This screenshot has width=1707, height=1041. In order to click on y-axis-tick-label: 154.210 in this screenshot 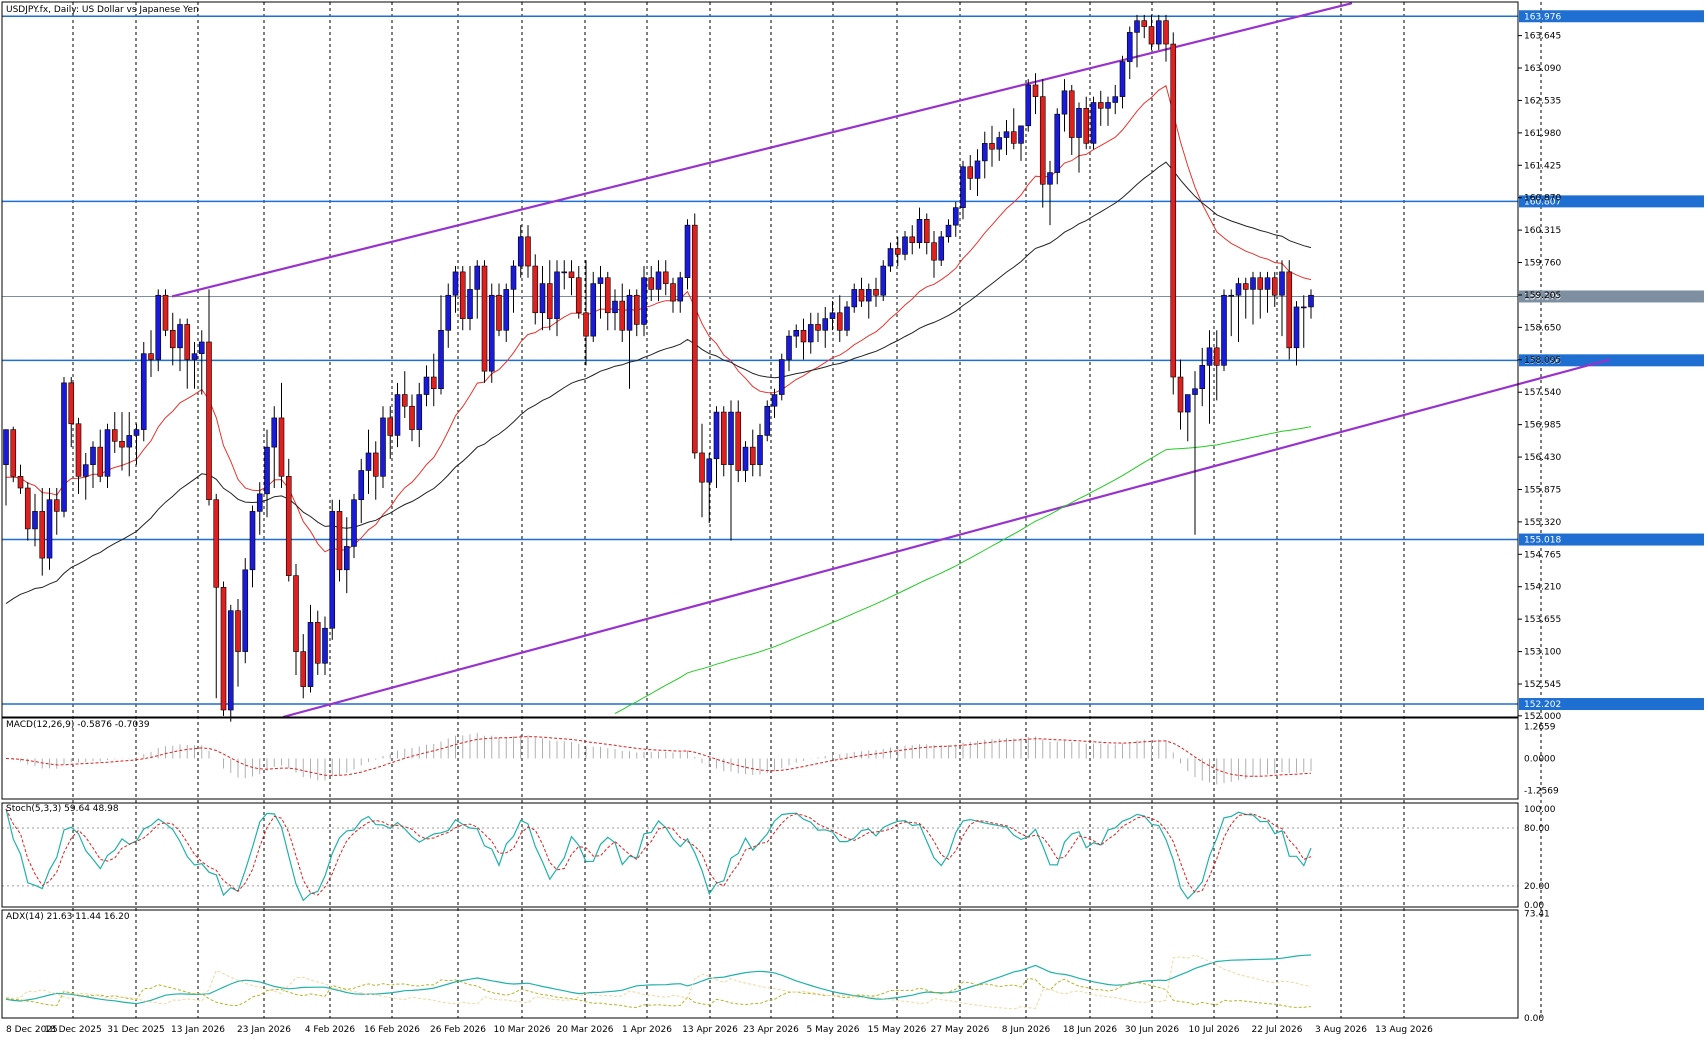, I will do `click(1542, 588)`.